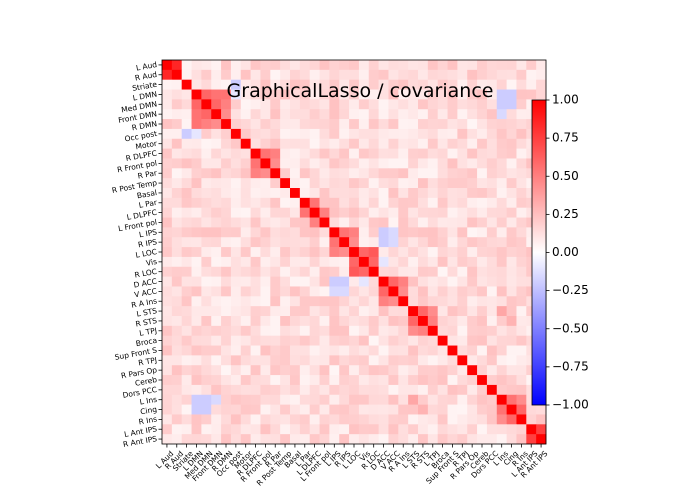 The height and width of the screenshot is (500, 700). What do you see at coordinates (144, 302) in the screenshot?
I see `y-tick-label: R A Ins` at bounding box center [144, 302].